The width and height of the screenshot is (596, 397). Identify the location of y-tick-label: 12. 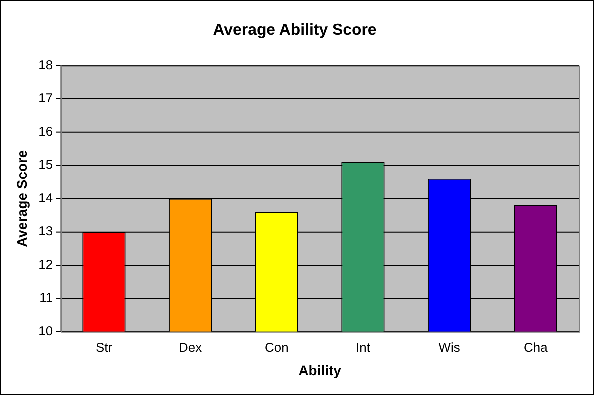
(46, 264).